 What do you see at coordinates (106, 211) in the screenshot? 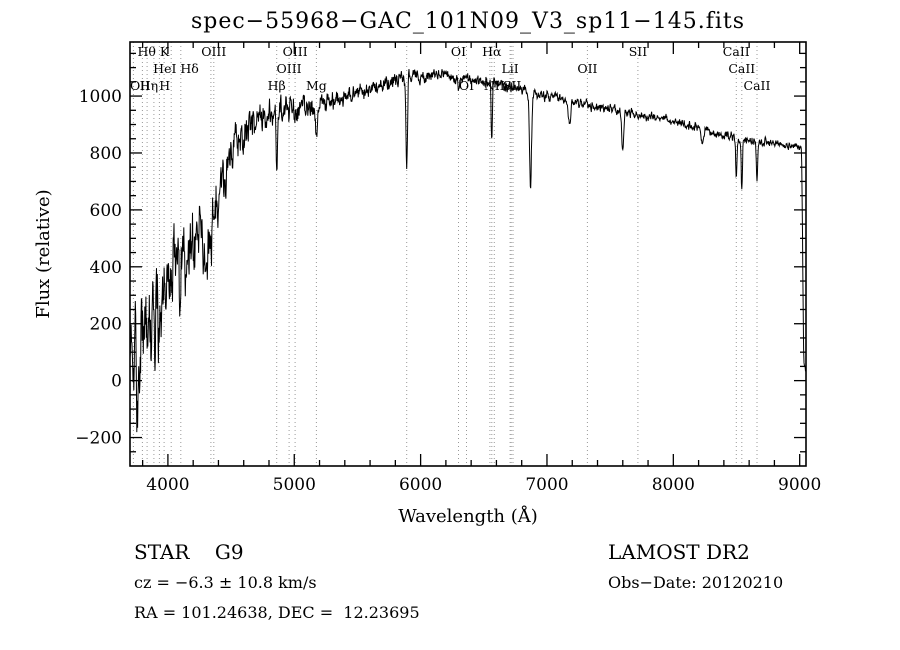
I see `svg-text: 600` at bounding box center [106, 211].